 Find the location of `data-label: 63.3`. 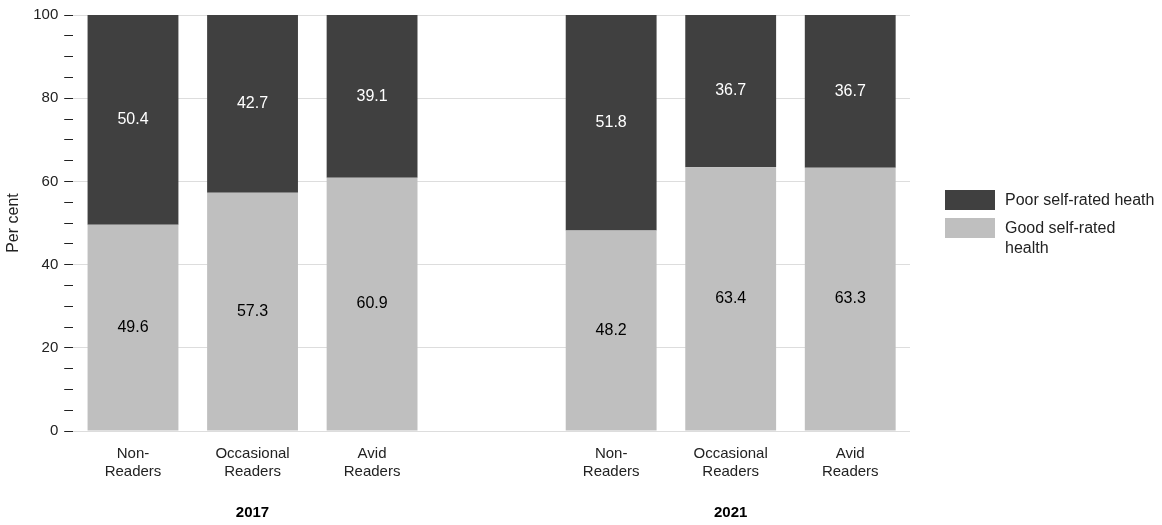

data-label: 63.3 is located at coordinates (850, 298).